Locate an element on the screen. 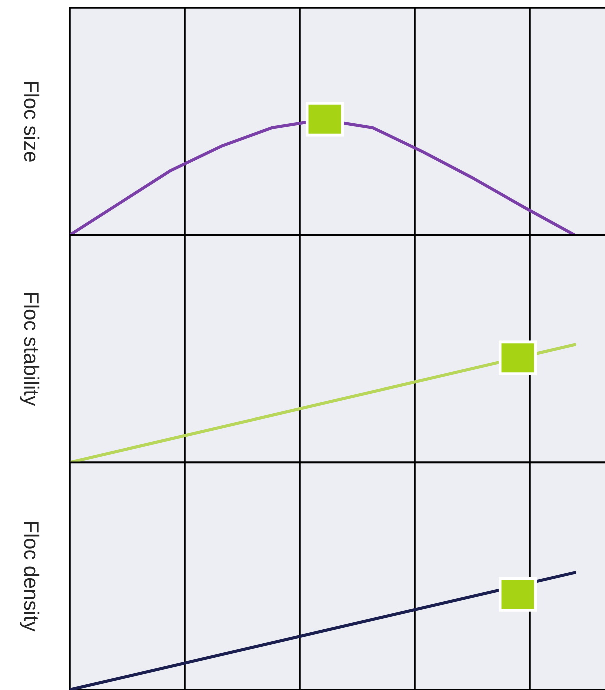 This screenshot has width=605, height=690. y-axis-title: Floc size is located at coordinates (32, 122).